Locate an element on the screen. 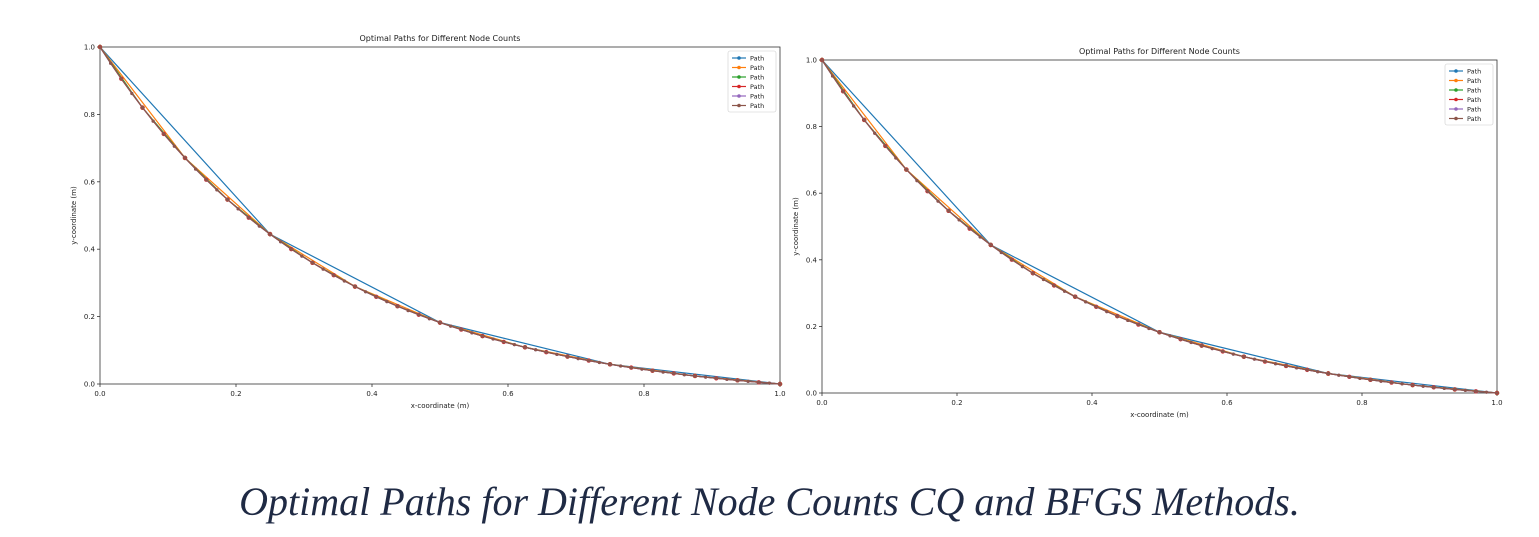 The width and height of the screenshot is (1539, 537). x-tick-label: 0.8 is located at coordinates (643, 394).